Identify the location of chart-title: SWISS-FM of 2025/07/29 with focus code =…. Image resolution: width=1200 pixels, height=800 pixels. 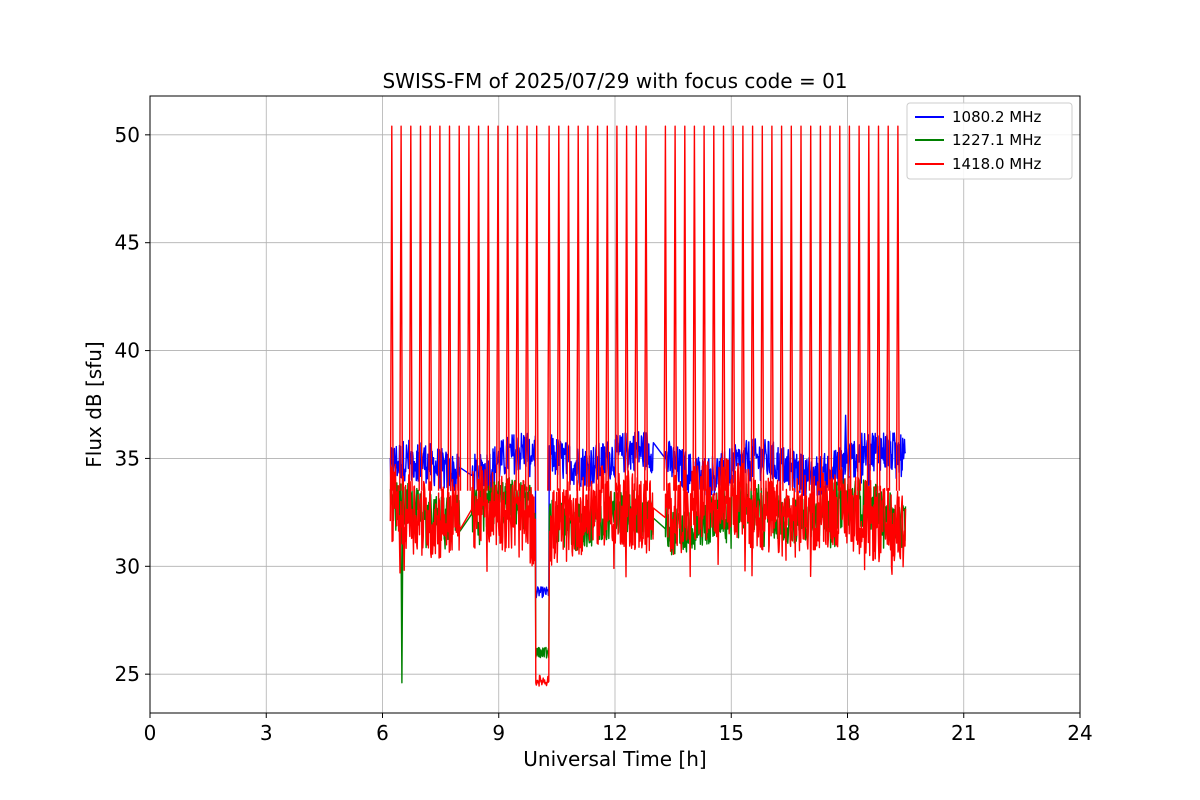
(614, 81).